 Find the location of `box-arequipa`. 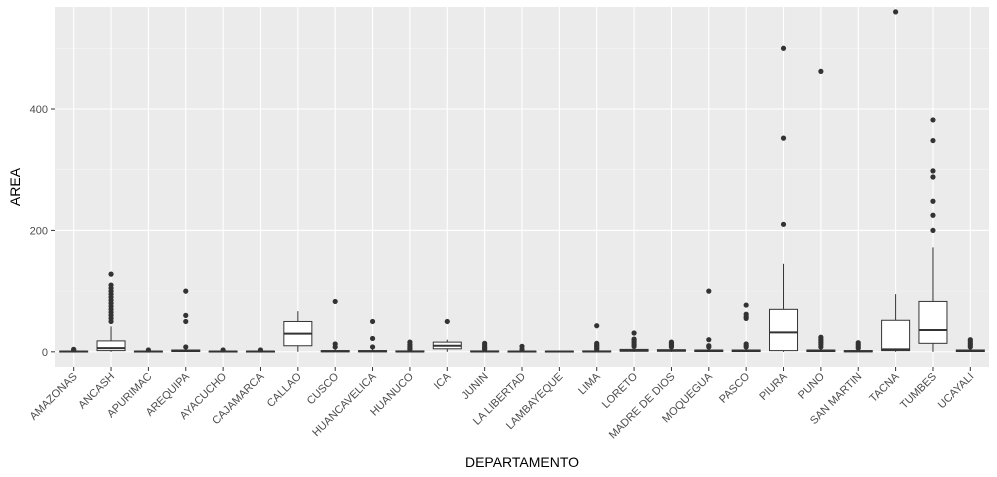

box-arequipa is located at coordinates (186, 320).